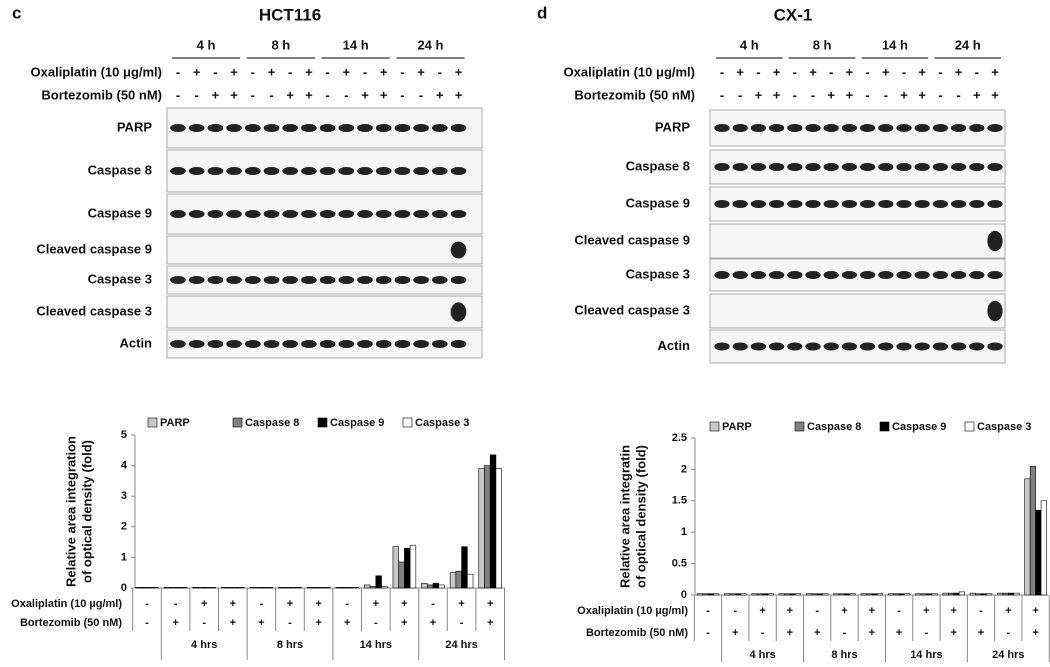  I want to click on legend-swatch, so click(407, 422).